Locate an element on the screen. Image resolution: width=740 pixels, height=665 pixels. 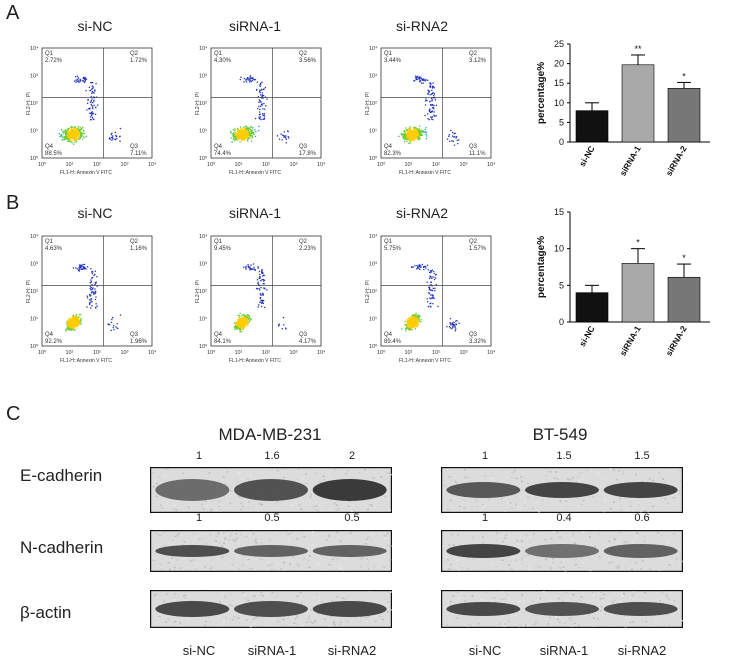
quadrant-label: Q4 is located at coordinates (388, 335).